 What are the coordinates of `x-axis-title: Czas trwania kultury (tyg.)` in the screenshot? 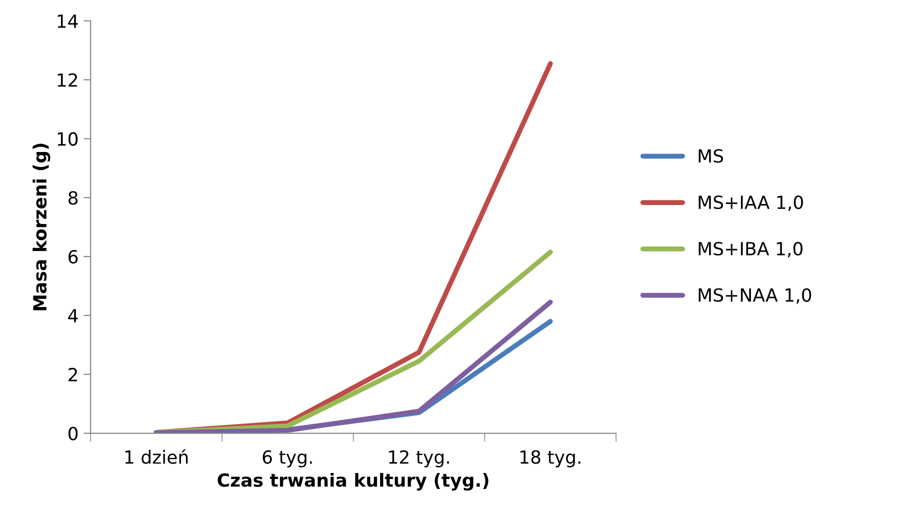 It's located at (353, 481).